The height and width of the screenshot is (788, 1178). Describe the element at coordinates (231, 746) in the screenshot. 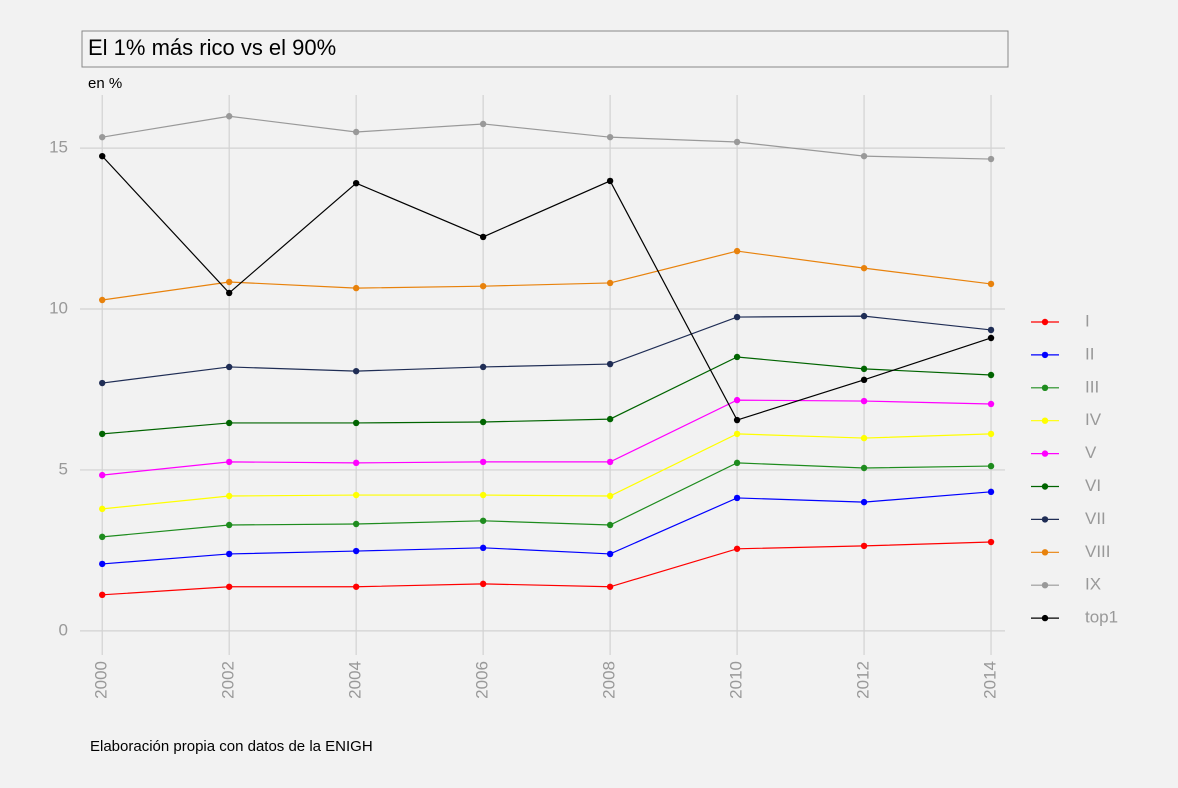

I see `caption: Elaboración propia con datos de la ENIGH` at that location.